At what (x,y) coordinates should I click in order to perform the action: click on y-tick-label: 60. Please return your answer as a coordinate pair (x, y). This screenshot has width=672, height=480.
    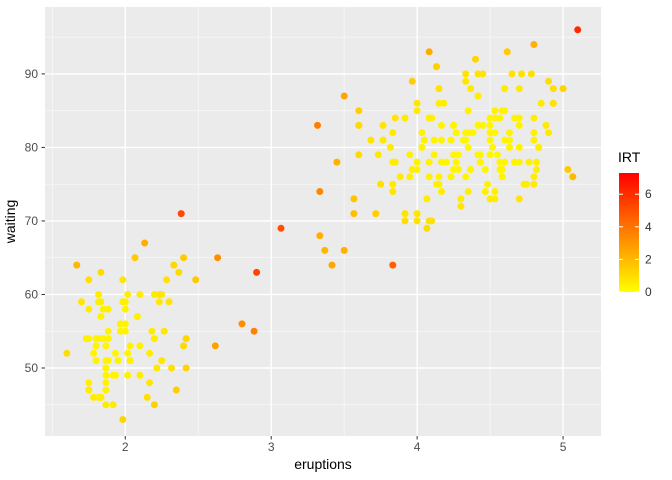
    Looking at the image, I should click on (32, 294).